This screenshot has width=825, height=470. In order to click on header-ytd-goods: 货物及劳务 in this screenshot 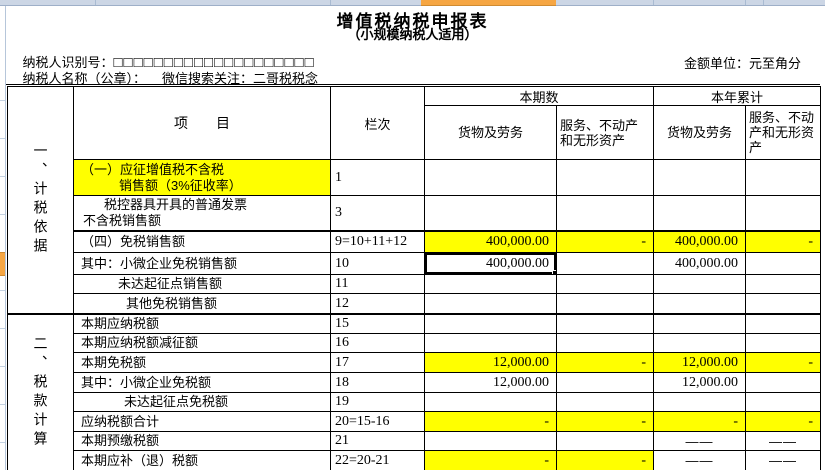, I will do `click(700, 132)`.